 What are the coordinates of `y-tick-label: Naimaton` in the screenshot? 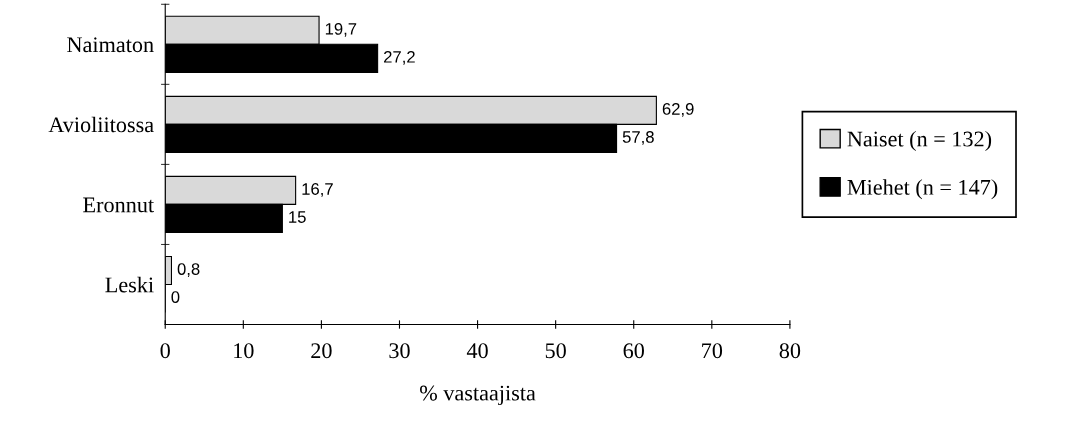 It's located at (110, 45).